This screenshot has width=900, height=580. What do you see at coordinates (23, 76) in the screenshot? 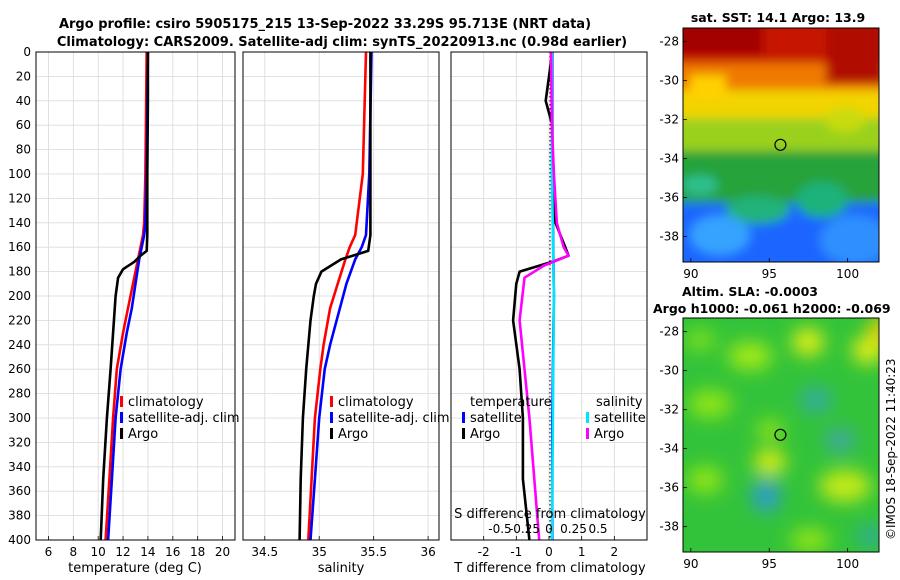
I see `y-tick-label: 20` at bounding box center [23, 76].